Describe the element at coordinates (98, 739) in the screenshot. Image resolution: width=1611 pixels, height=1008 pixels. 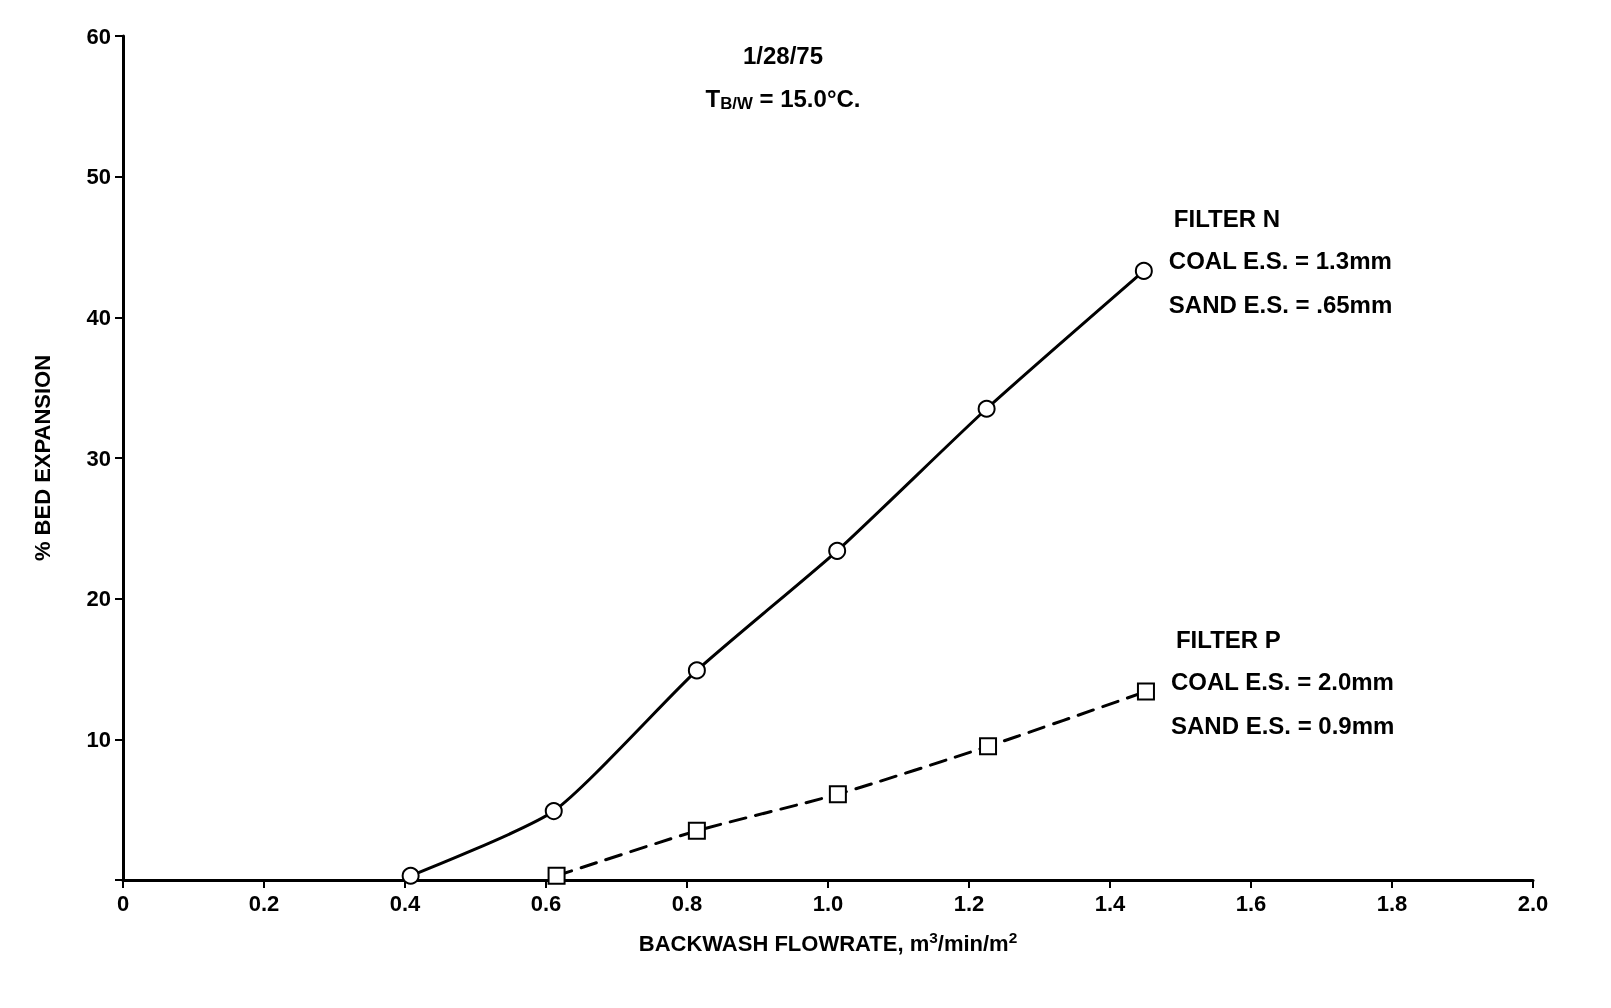
I see `y-tick-label: 10` at that location.